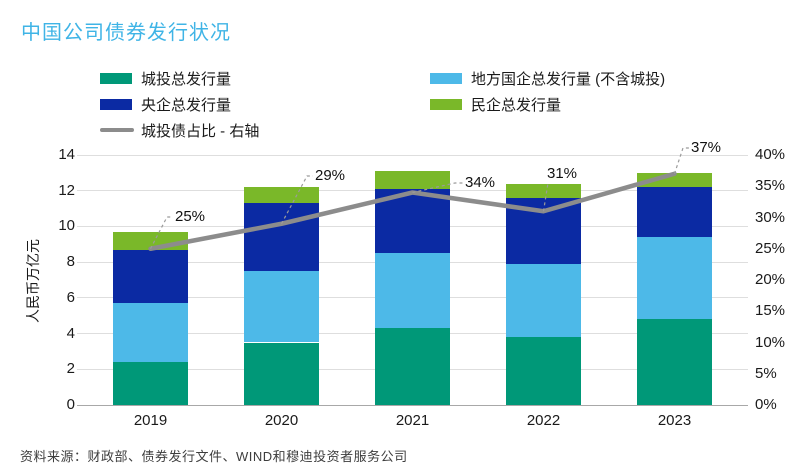 This screenshot has height=474, width=800. I want to click on legend-item-private: 民企总发行量, so click(495, 104).